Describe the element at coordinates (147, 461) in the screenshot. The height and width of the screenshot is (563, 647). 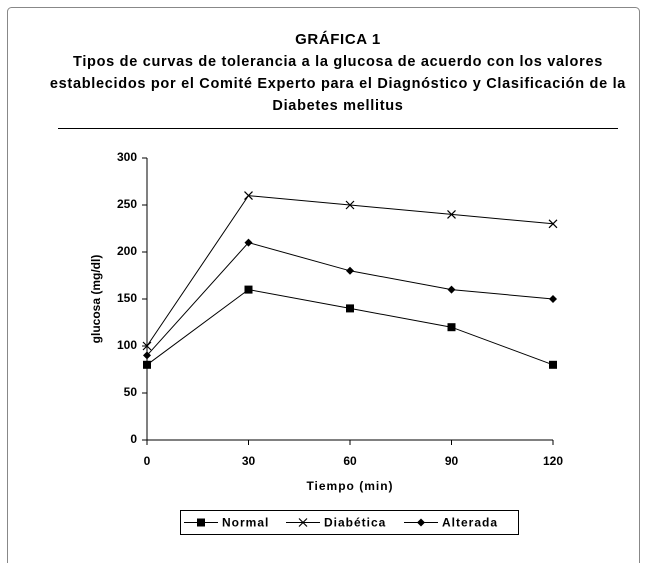
I see `x-tick-label: 0` at that location.